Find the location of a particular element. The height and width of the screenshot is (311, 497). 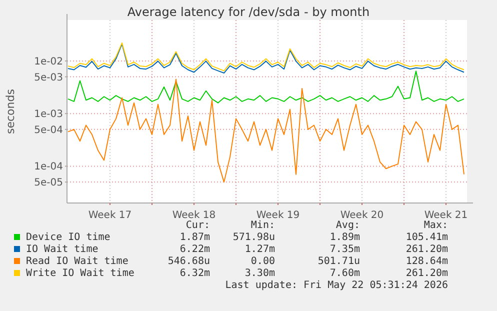

text: Cur: is located at coordinates (198, 225).